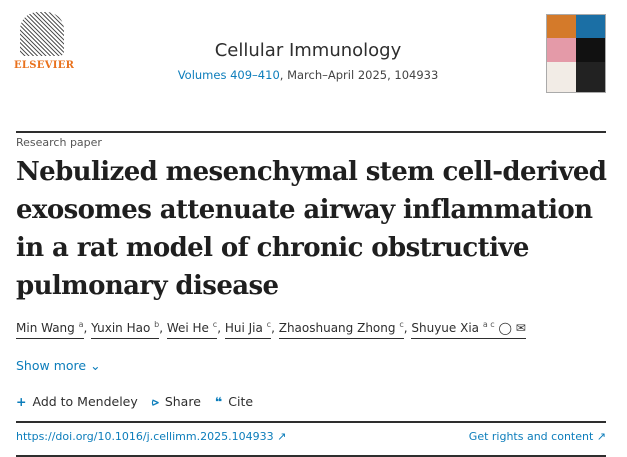 The image size is (627, 457). Describe the element at coordinates (44, 65) in the screenshot. I see `elsevier-wordmark: ELSEVIER` at that location.